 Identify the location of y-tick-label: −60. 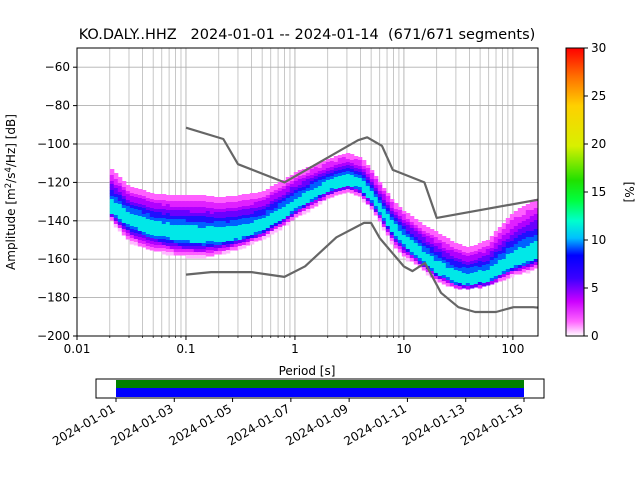
(57, 67).